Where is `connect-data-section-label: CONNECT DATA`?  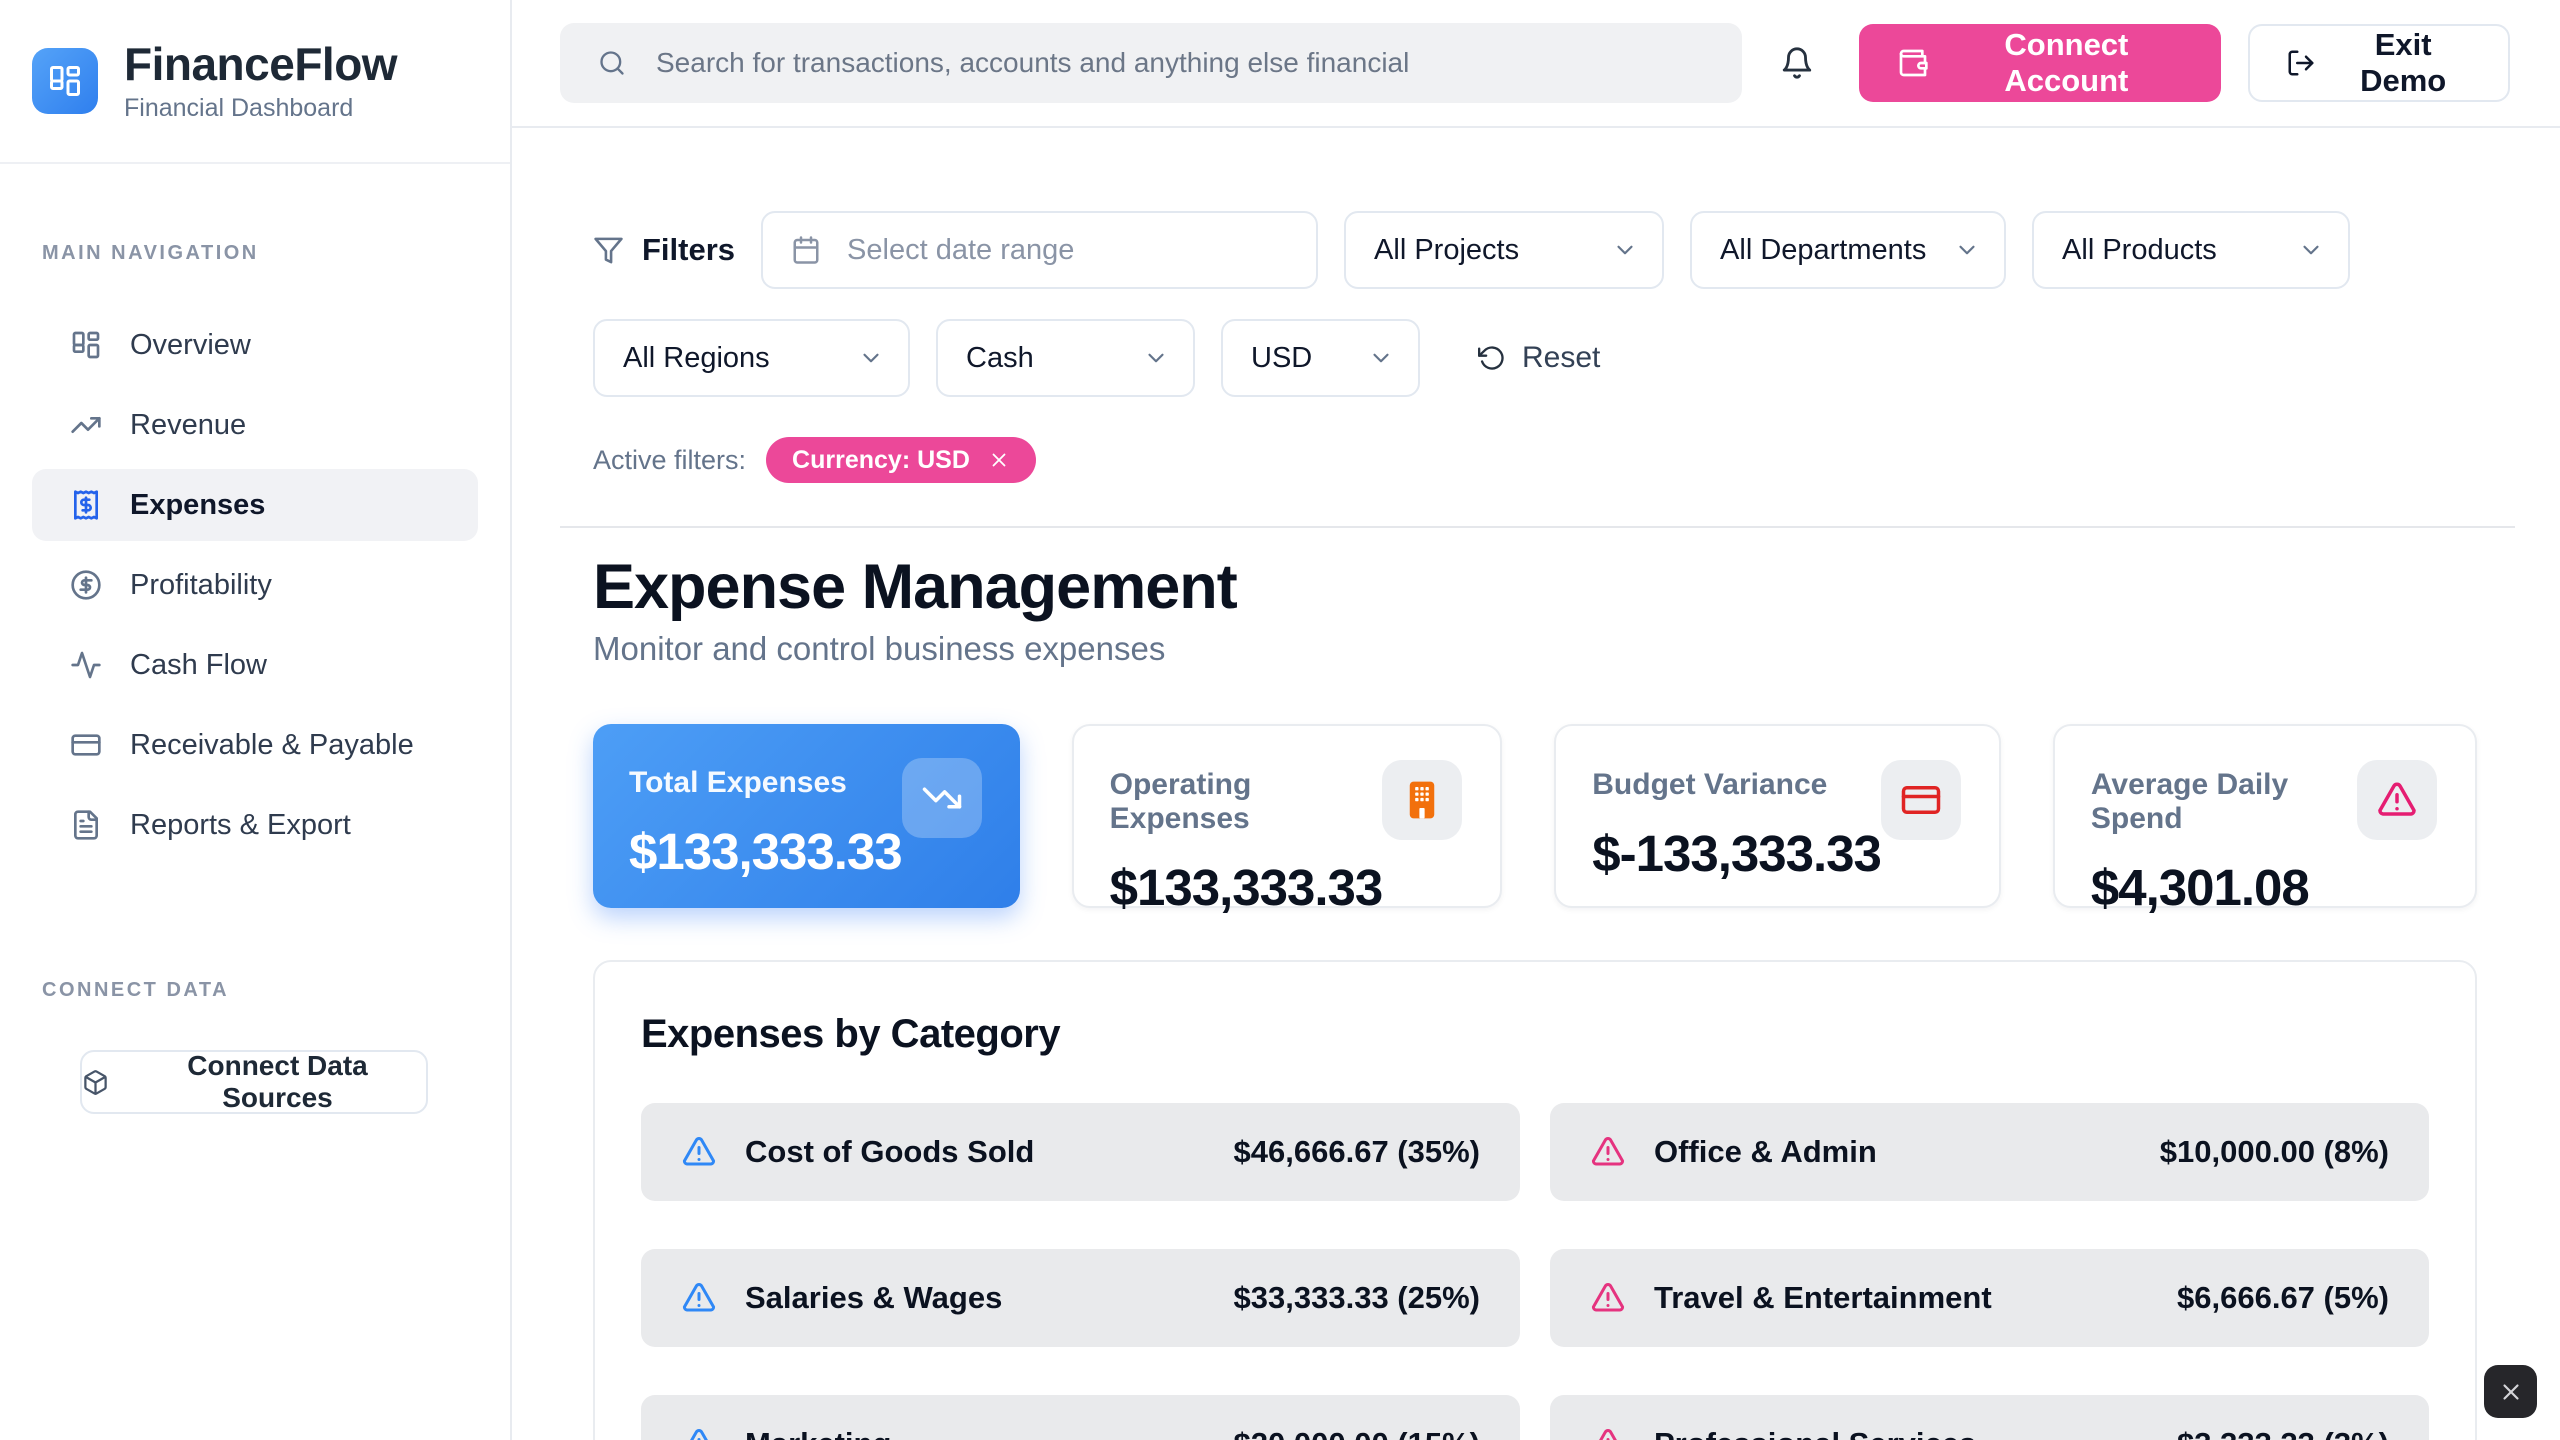 connect-data-section-label: CONNECT DATA is located at coordinates (136, 990).